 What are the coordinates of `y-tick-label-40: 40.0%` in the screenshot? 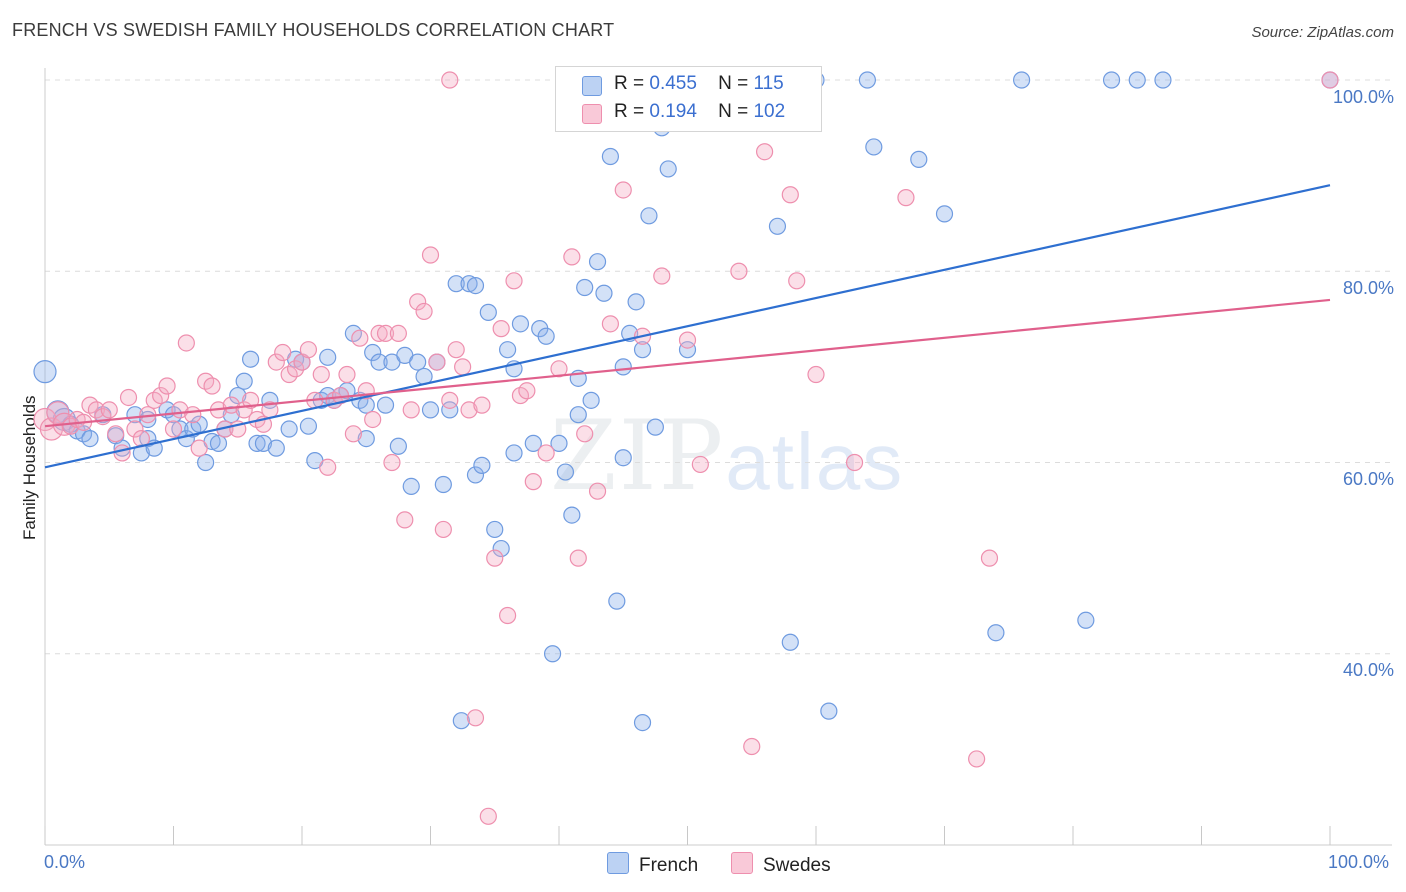 It's located at (1368, 670).